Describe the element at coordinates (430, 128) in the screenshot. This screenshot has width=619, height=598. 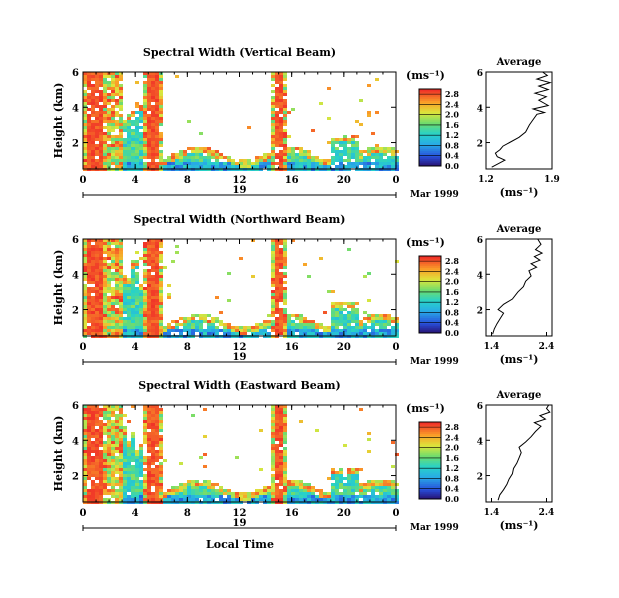
I see `colorbar-swatch` at that location.